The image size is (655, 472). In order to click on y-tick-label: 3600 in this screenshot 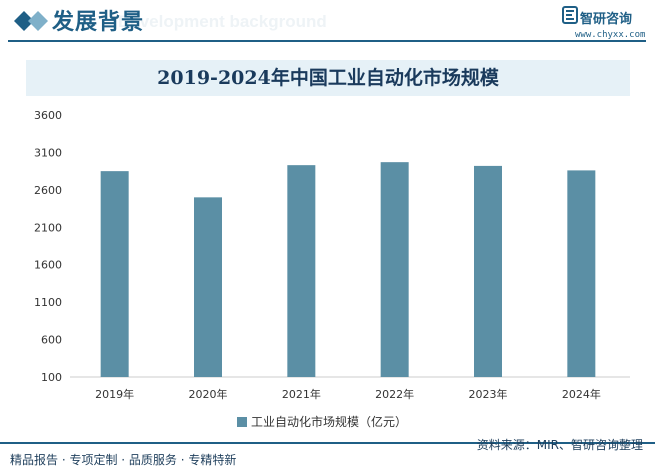, I will do `click(48, 115)`.